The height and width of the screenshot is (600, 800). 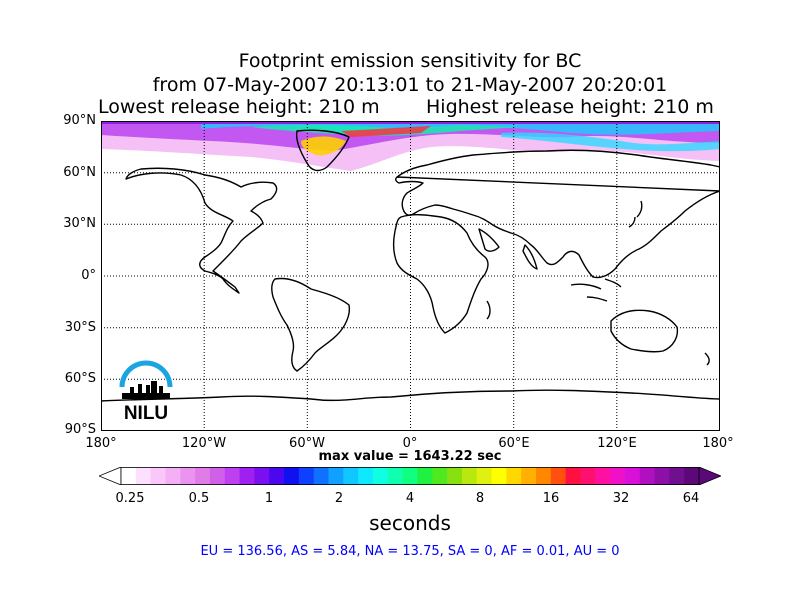 What do you see at coordinates (480, 498) in the screenshot?
I see `colorbar-tick-8: 8` at bounding box center [480, 498].